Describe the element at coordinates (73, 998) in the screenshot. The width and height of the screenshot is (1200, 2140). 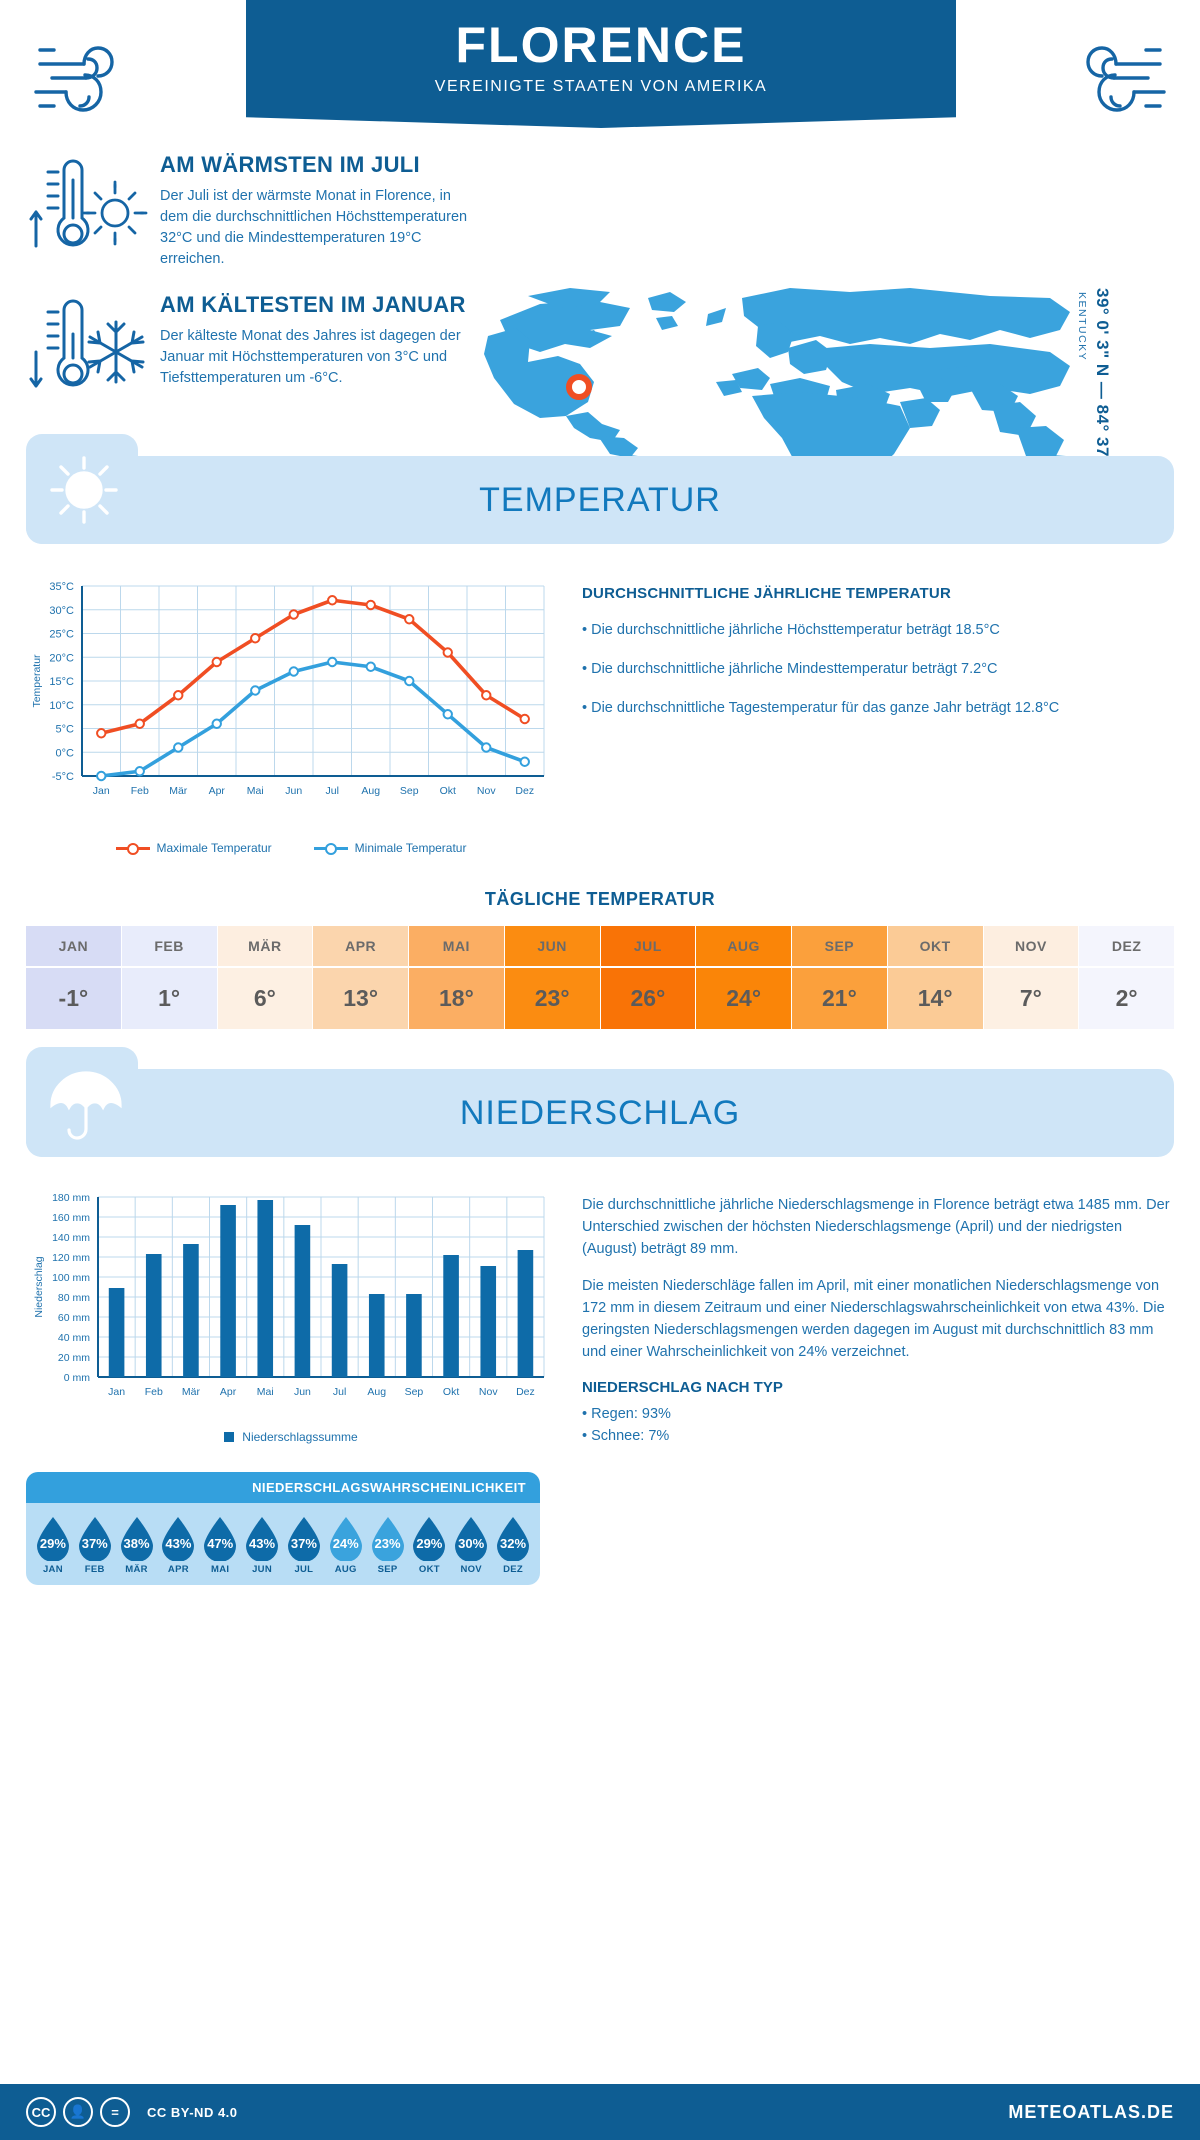
I see `daily-temp-value: -1°` at that location.